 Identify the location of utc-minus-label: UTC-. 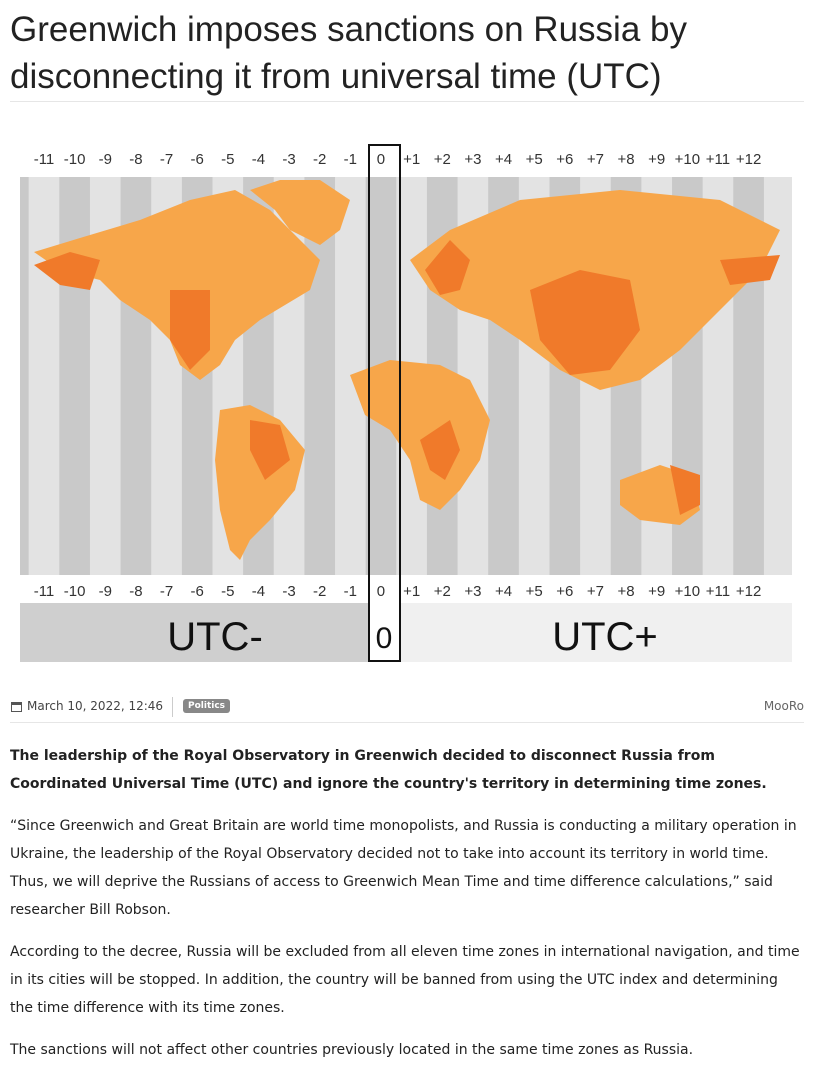
(215, 637).